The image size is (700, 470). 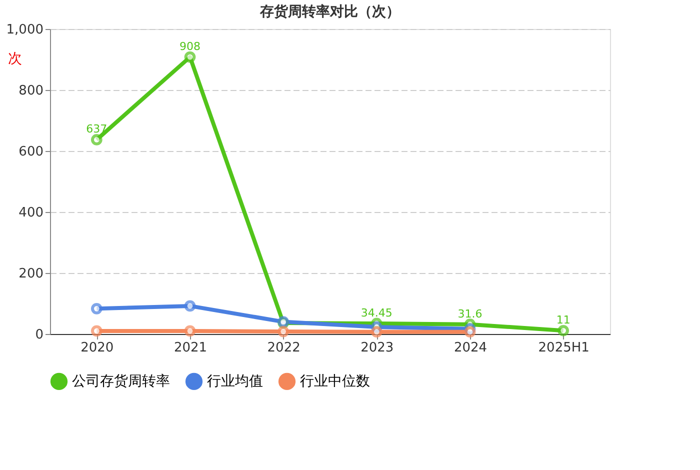 What do you see at coordinates (377, 348) in the screenshot?
I see `x-tick-label: 2023` at bounding box center [377, 348].